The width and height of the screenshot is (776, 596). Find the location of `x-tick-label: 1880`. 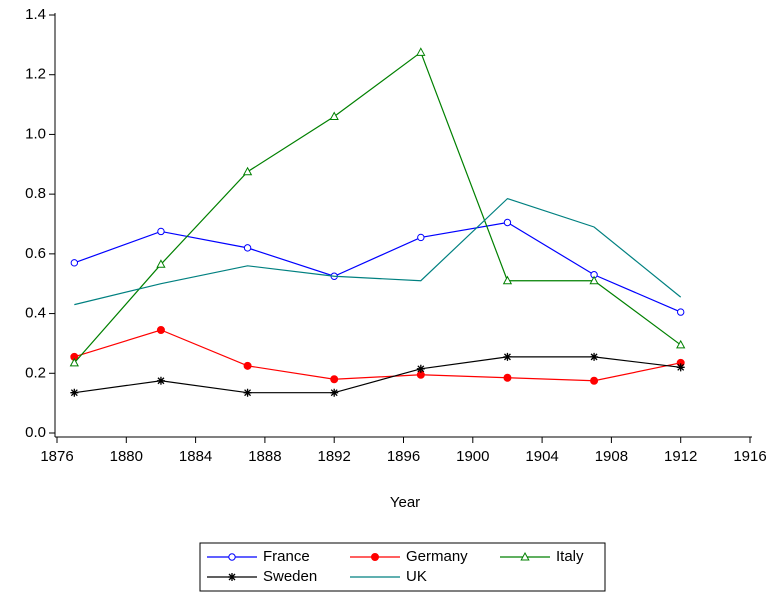

x-tick-label: 1880 is located at coordinates (126, 456).